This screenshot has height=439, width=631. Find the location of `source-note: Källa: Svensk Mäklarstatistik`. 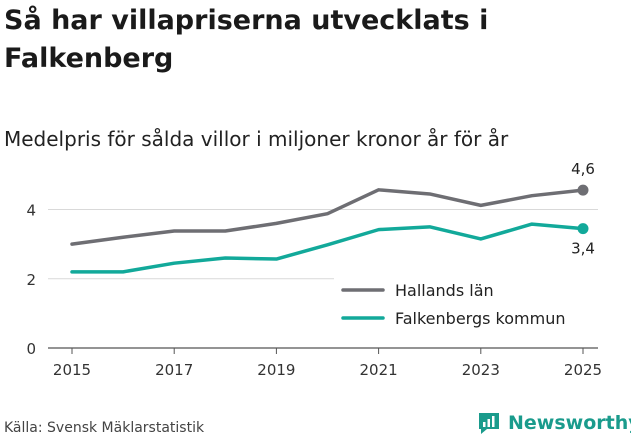

source-note: Källa: Svensk Mäklarstatistik is located at coordinates (104, 428).